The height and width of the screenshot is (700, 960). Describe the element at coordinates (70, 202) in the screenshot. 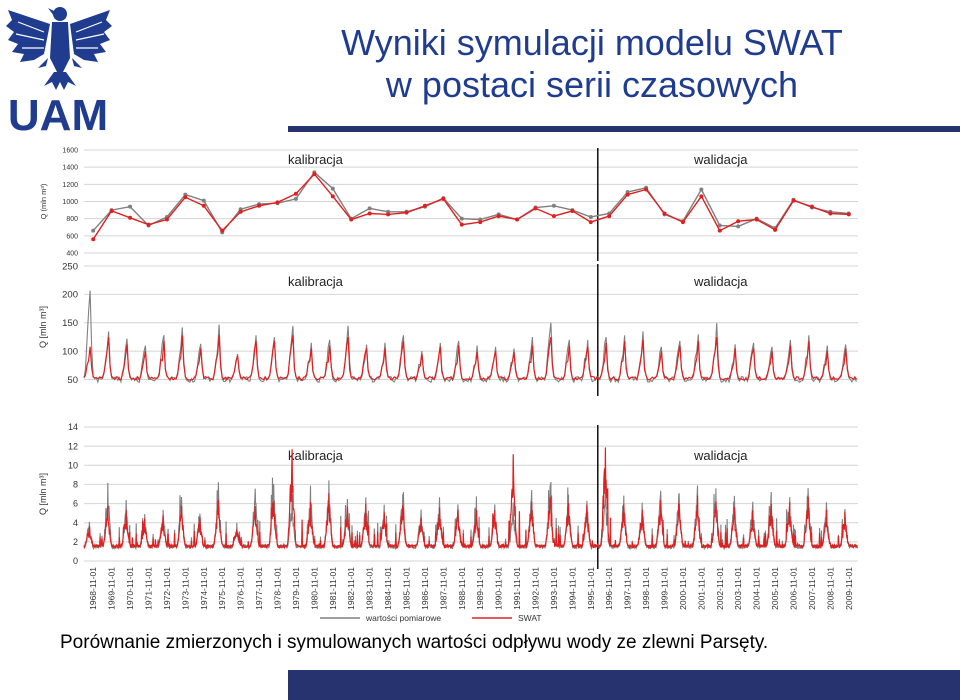

I see `y-tick-label: 1000` at that location.